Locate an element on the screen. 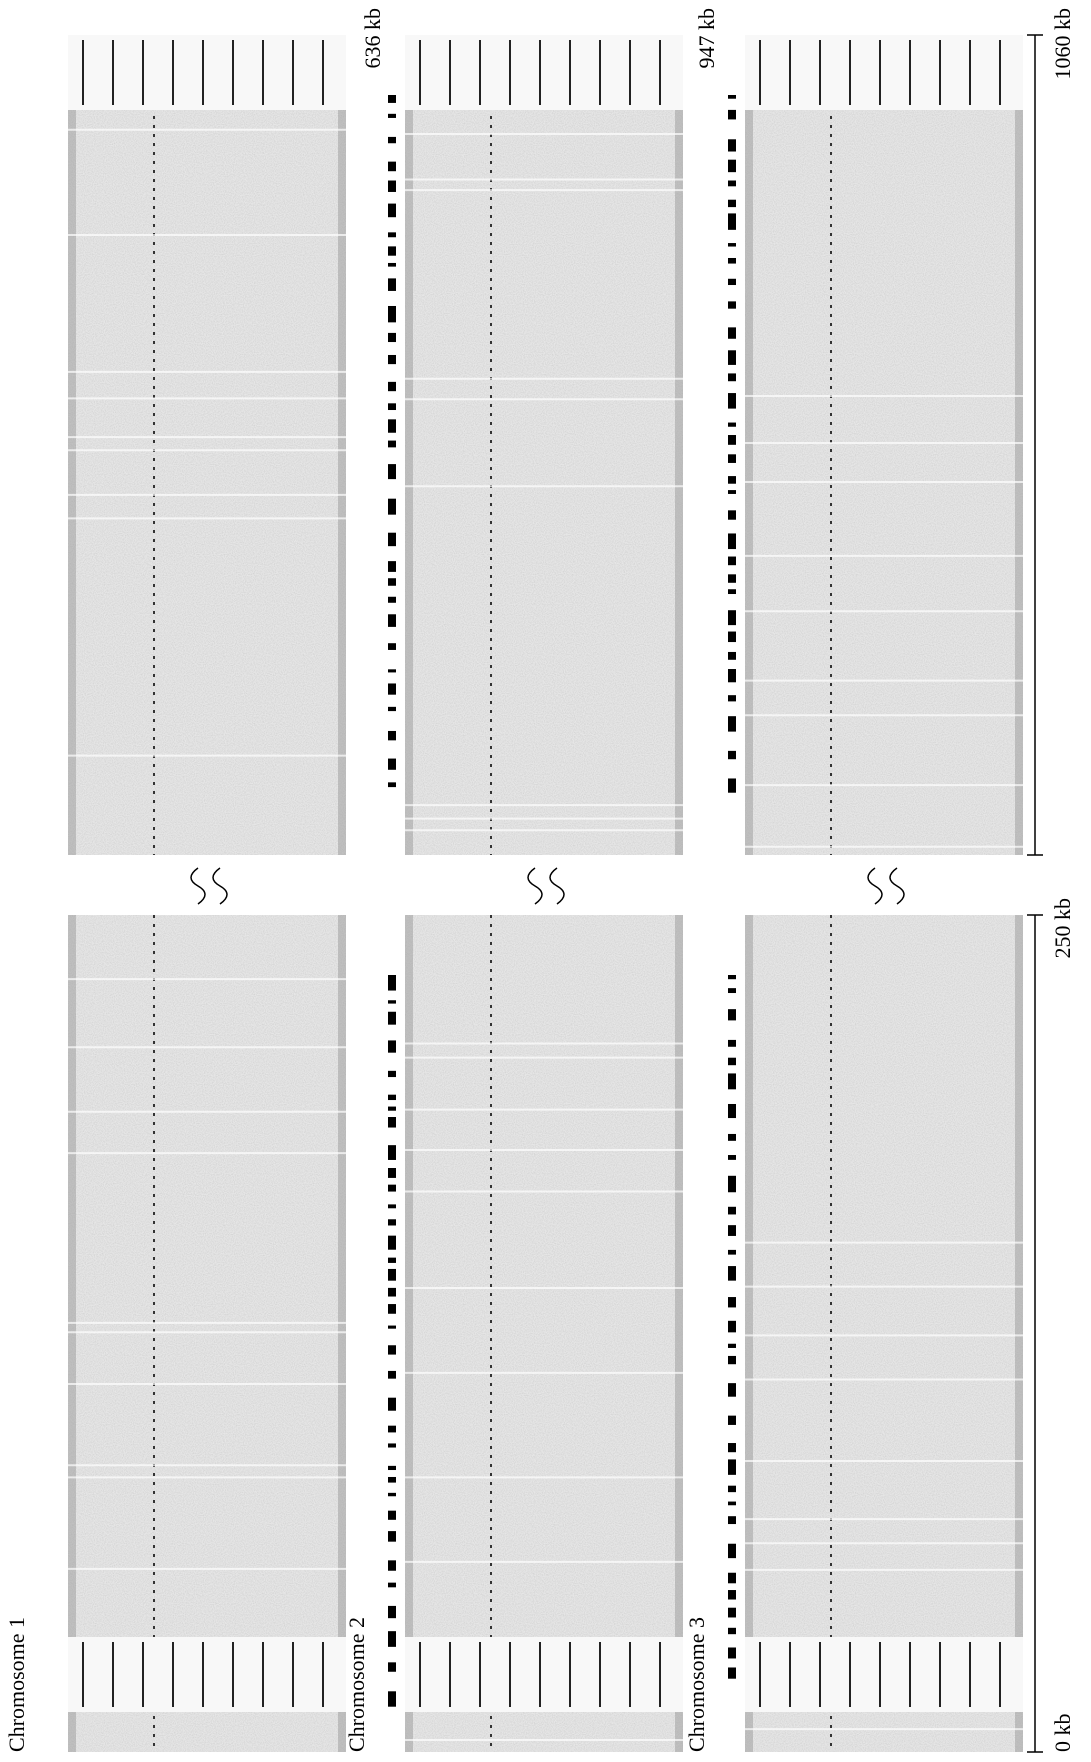 Image resolution: width=1091 pixels, height=1762 pixels. end-label: 1060 kb is located at coordinates (1062, 44).